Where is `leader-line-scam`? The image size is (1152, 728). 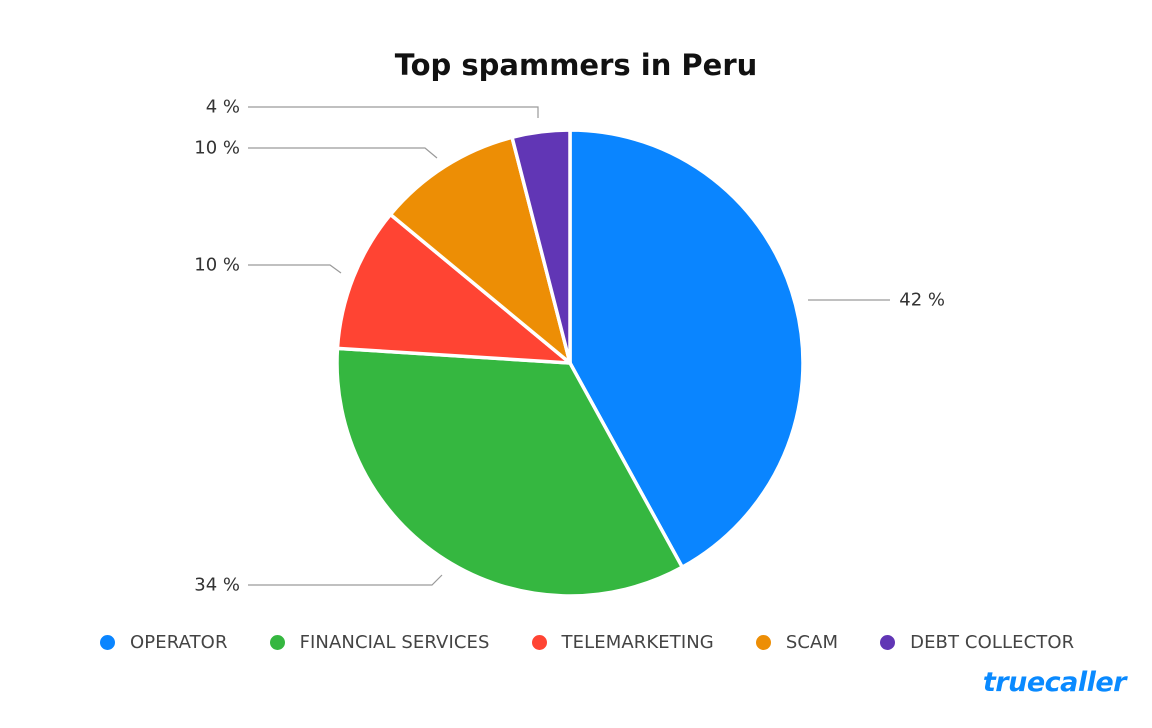
leader-line-scam is located at coordinates (343, 153).